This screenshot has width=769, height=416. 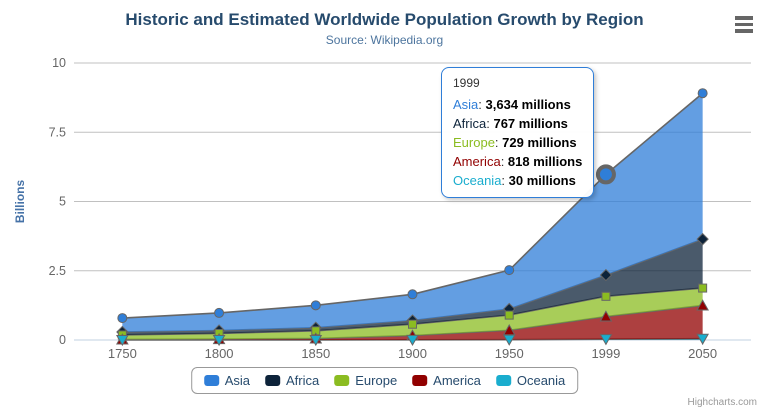 I want to click on x-axis-label-1850: 1850, so click(x=315, y=353).